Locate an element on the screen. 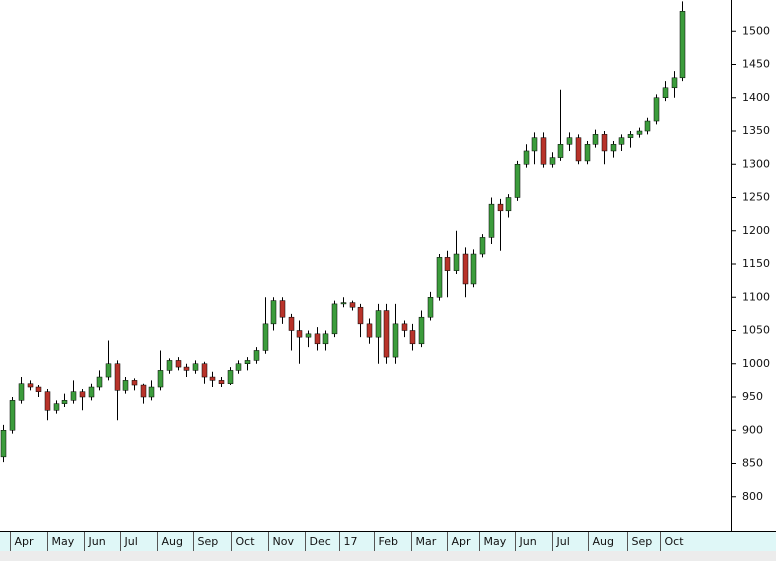 The image size is (776, 561). y-tick-label: 1050 is located at coordinates (756, 330).